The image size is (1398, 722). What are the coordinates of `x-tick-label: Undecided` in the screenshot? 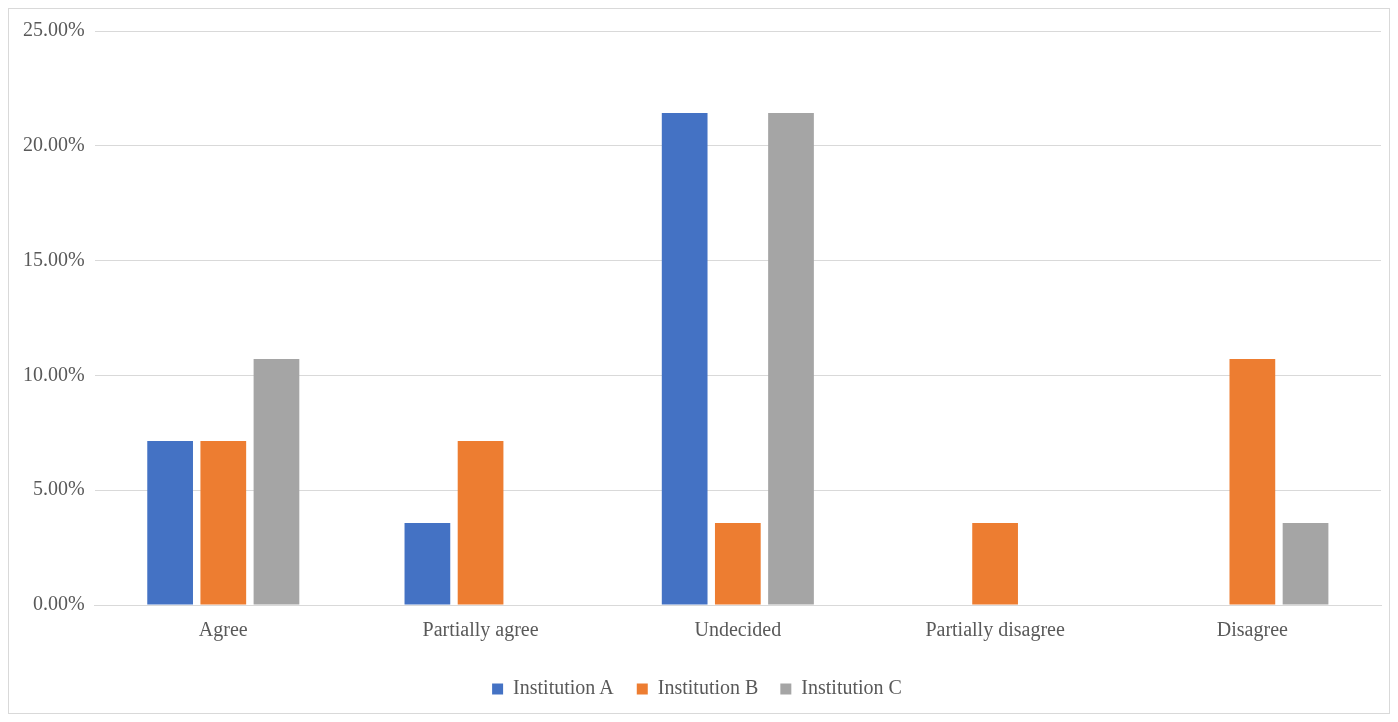 It's located at (738, 629).